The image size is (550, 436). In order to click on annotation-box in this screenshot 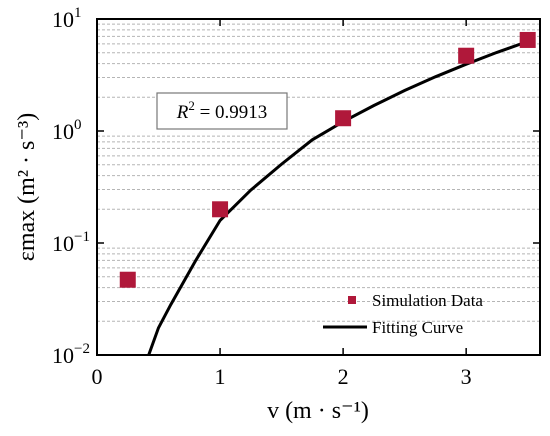, I will do `click(222, 111)`.